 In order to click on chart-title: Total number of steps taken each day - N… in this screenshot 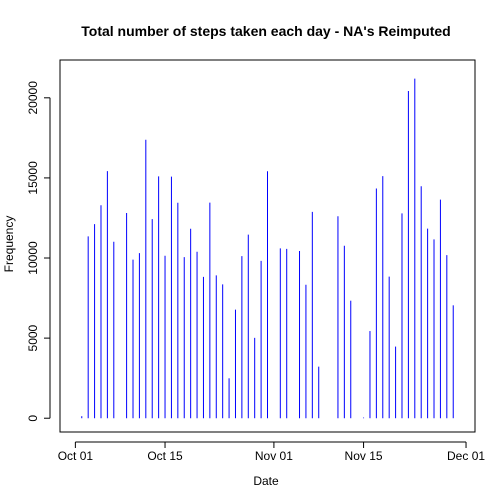, I will do `click(265, 31)`.